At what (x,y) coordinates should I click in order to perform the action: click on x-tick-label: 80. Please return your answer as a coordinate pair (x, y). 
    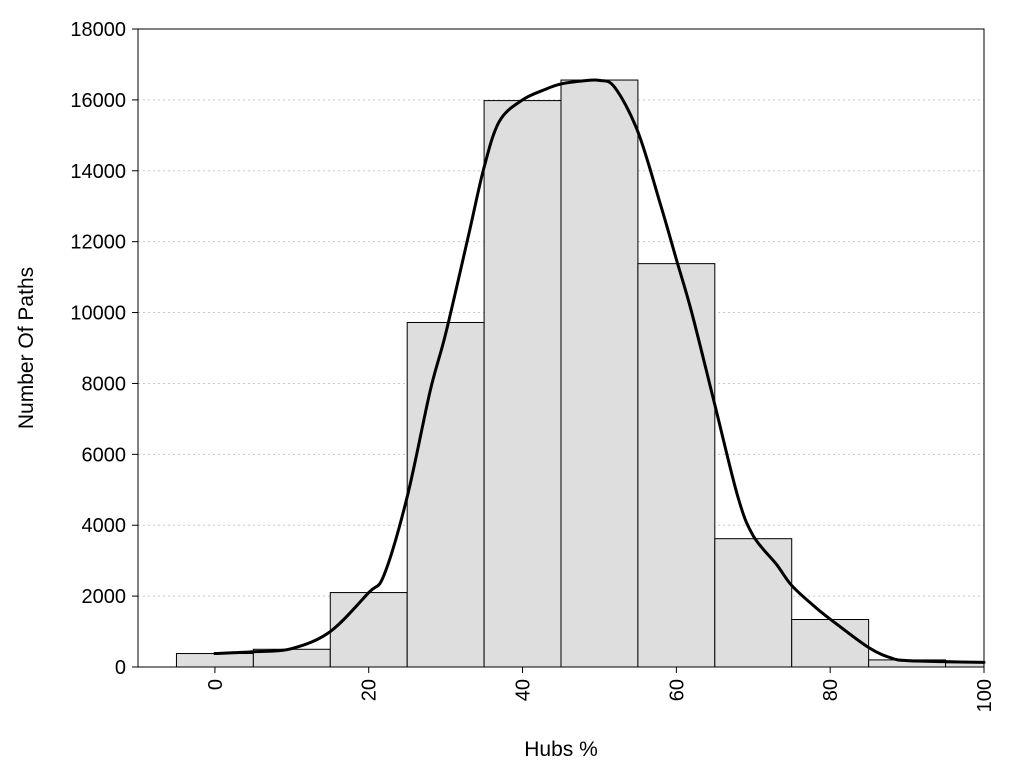
    Looking at the image, I should click on (831, 690).